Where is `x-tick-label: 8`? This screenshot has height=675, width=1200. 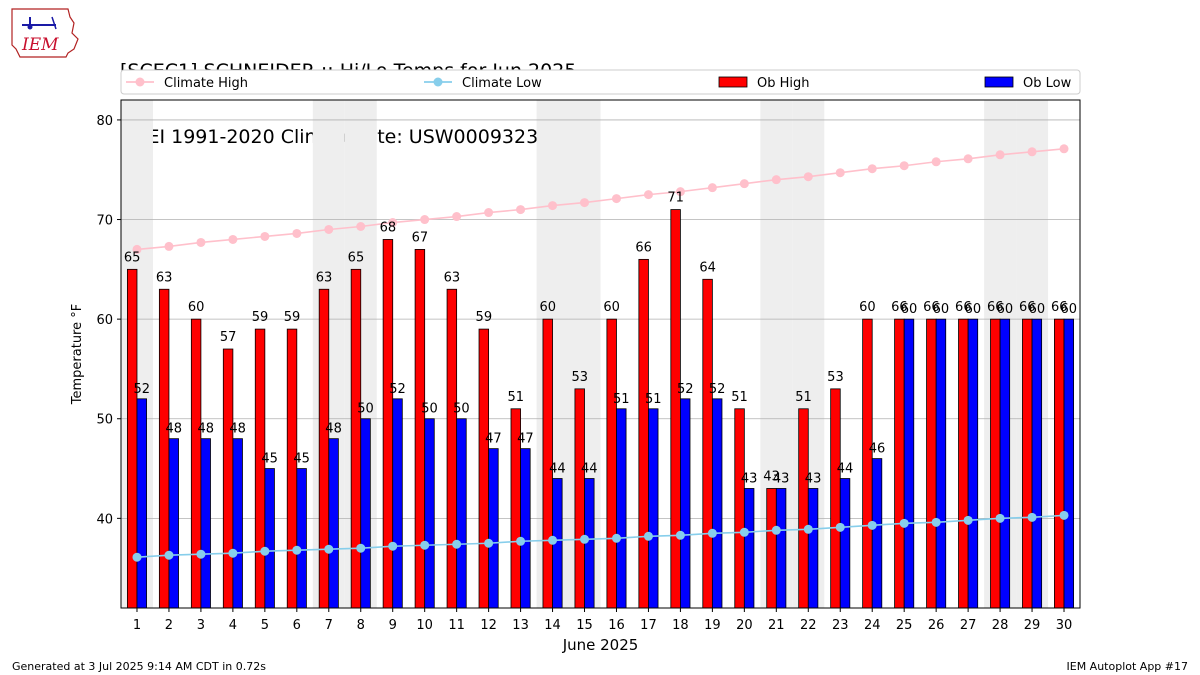
x-tick-label: 8 is located at coordinates (361, 625).